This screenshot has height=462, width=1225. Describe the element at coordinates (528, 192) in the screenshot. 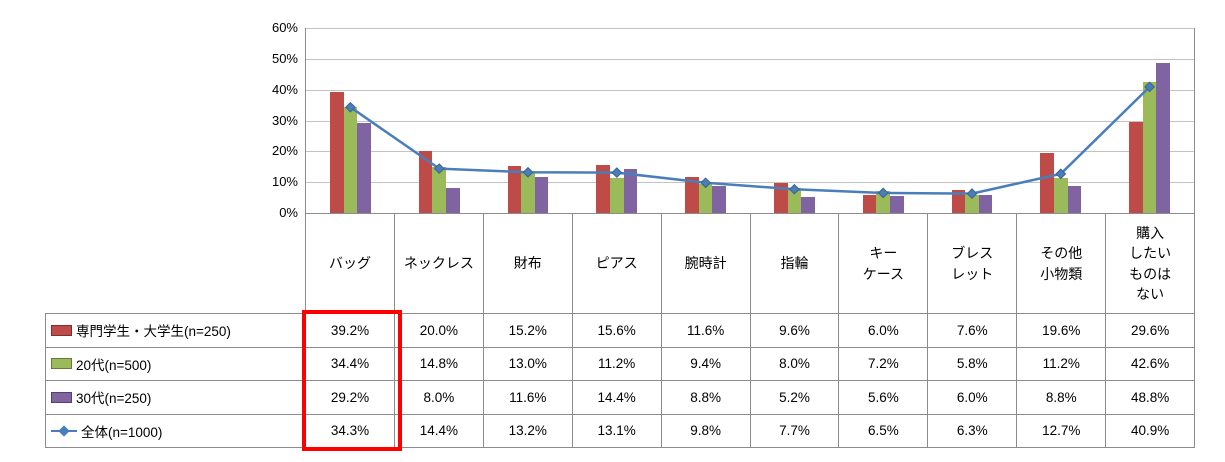

I see `bar-series2-cat3` at that location.